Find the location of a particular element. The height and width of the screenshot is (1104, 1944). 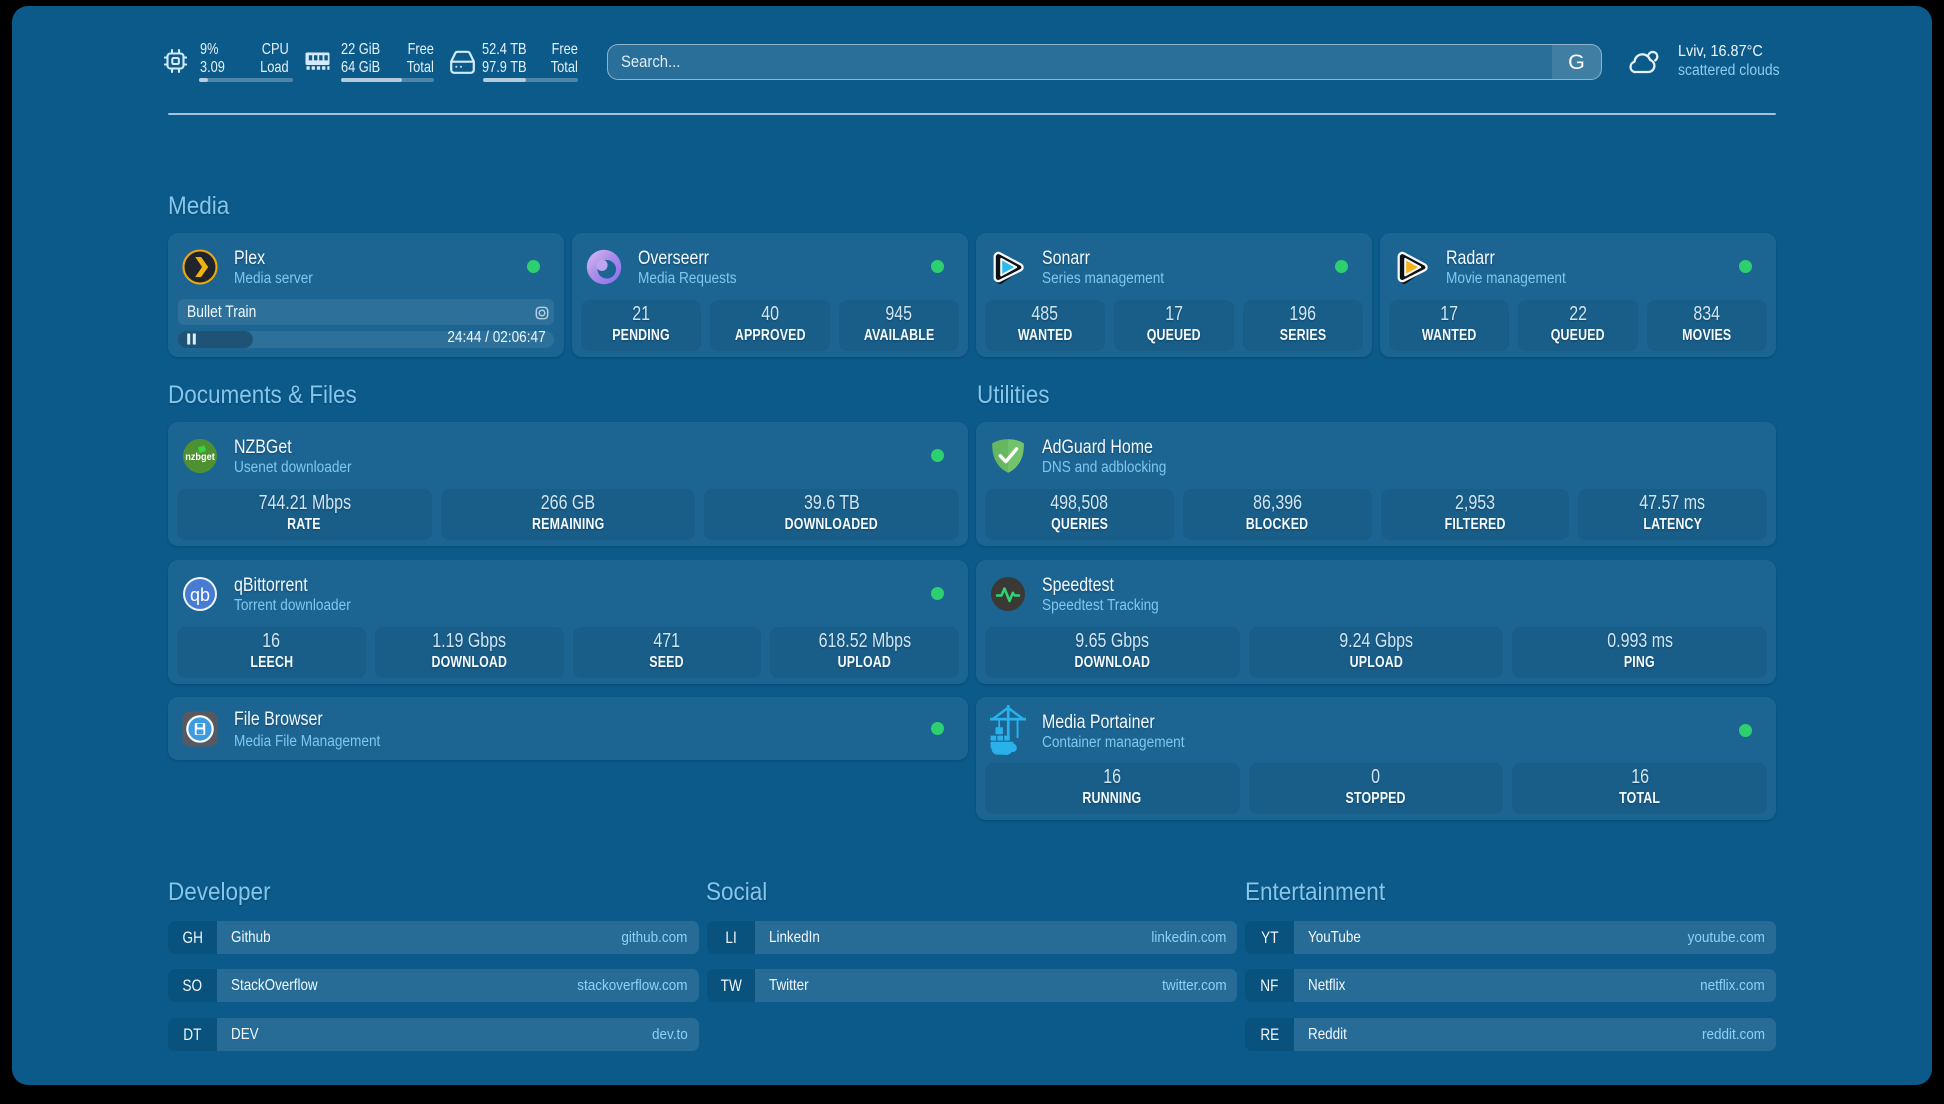

svg-text: nzbget is located at coordinates (200, 457).